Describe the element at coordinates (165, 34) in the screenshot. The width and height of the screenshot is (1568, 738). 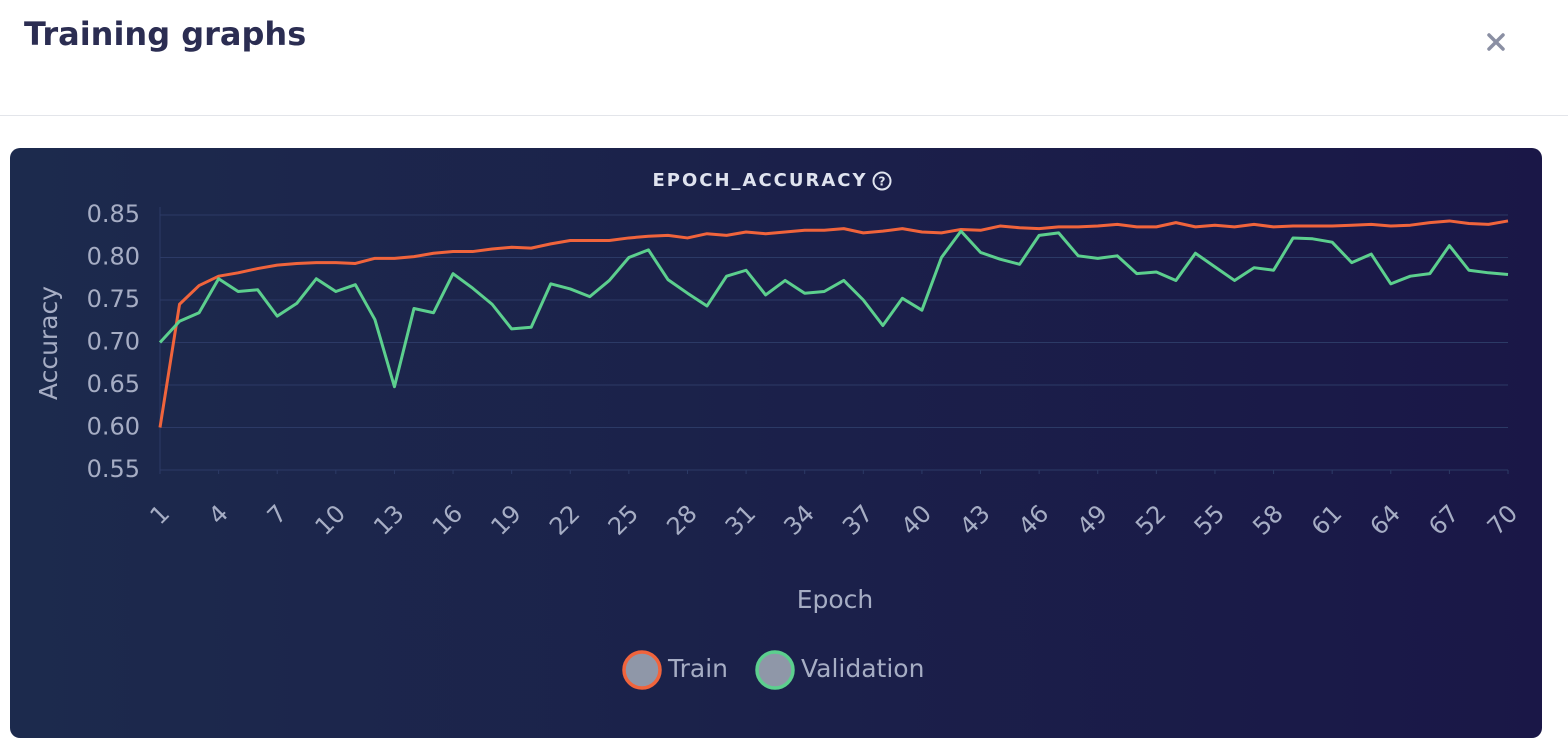
I see `header-title: Training graphs` at that location.